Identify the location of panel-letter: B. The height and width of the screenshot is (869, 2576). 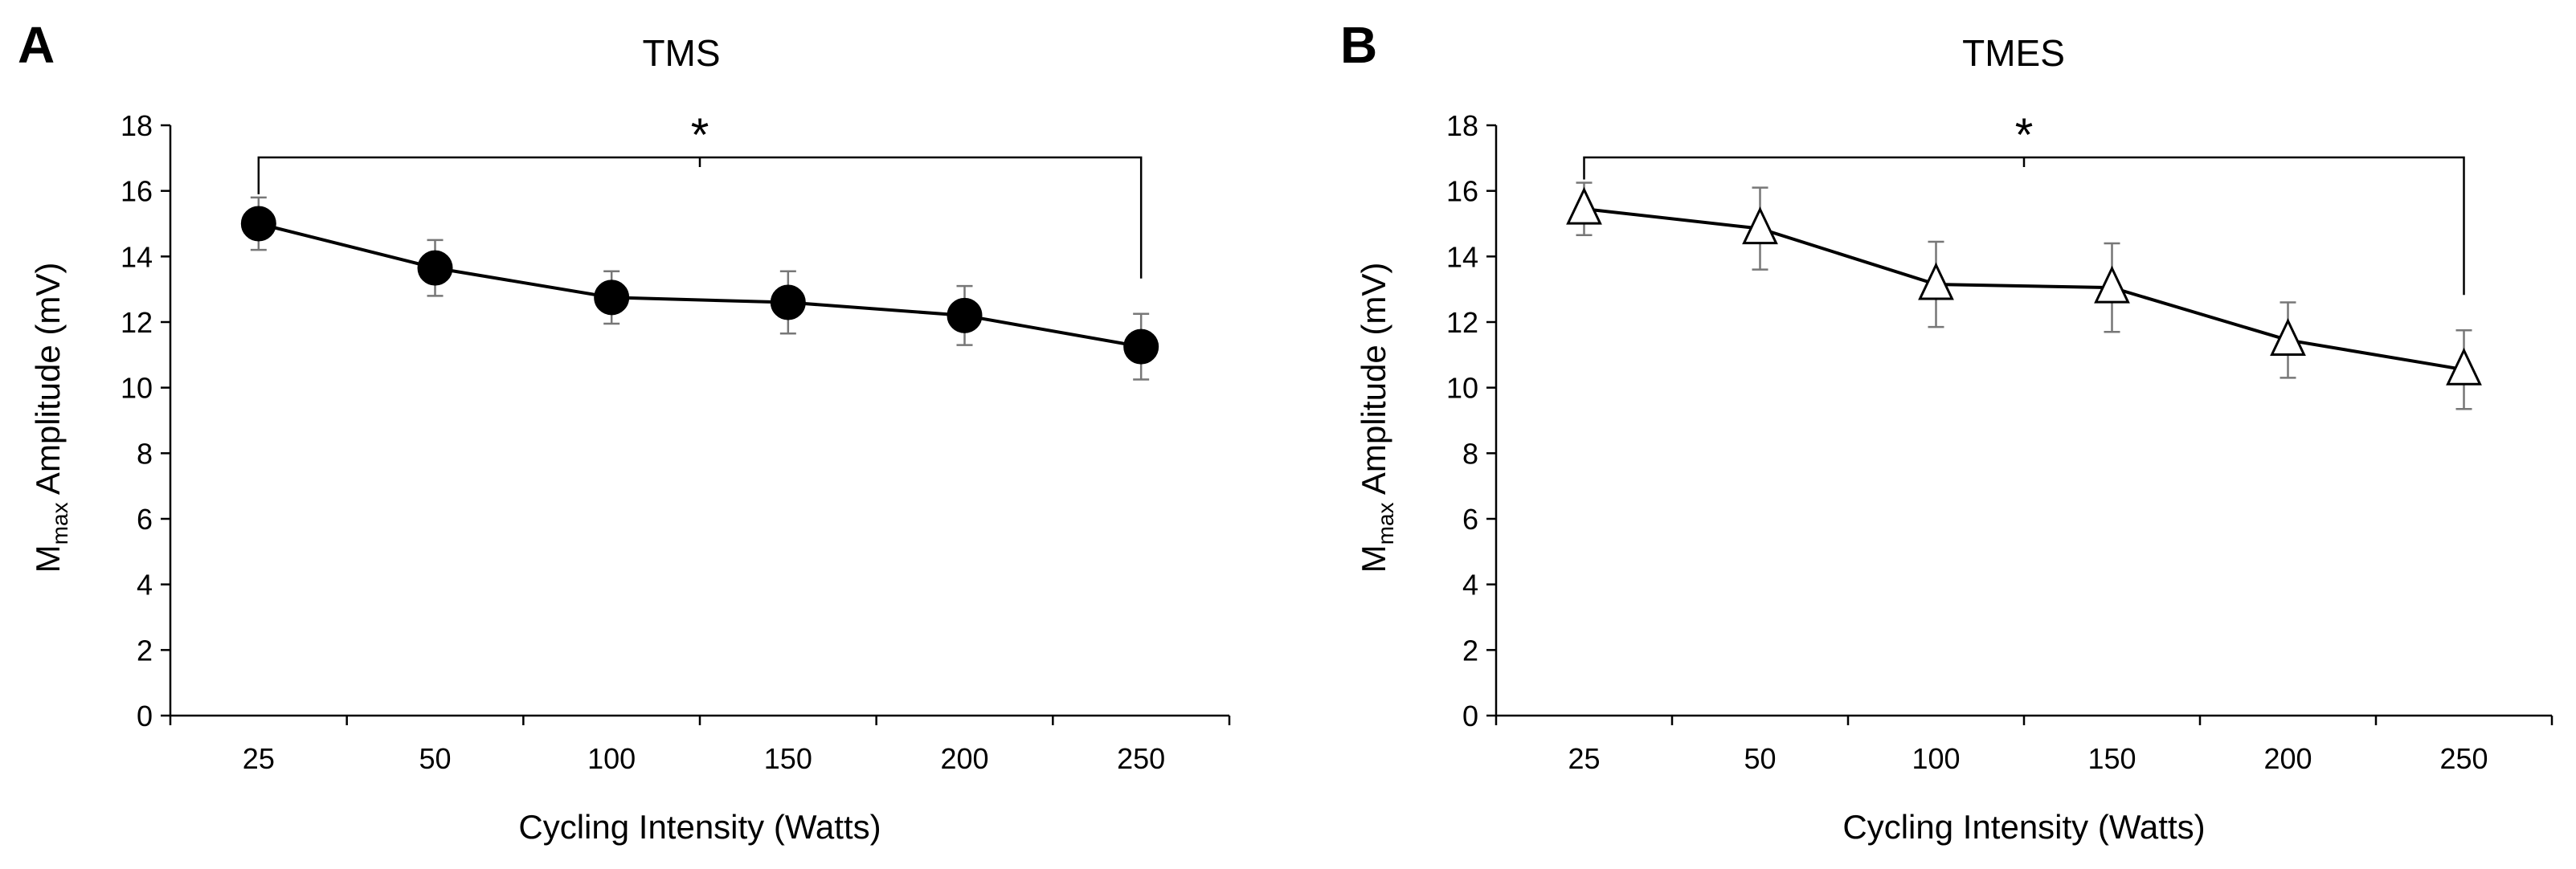
(1358, 45).